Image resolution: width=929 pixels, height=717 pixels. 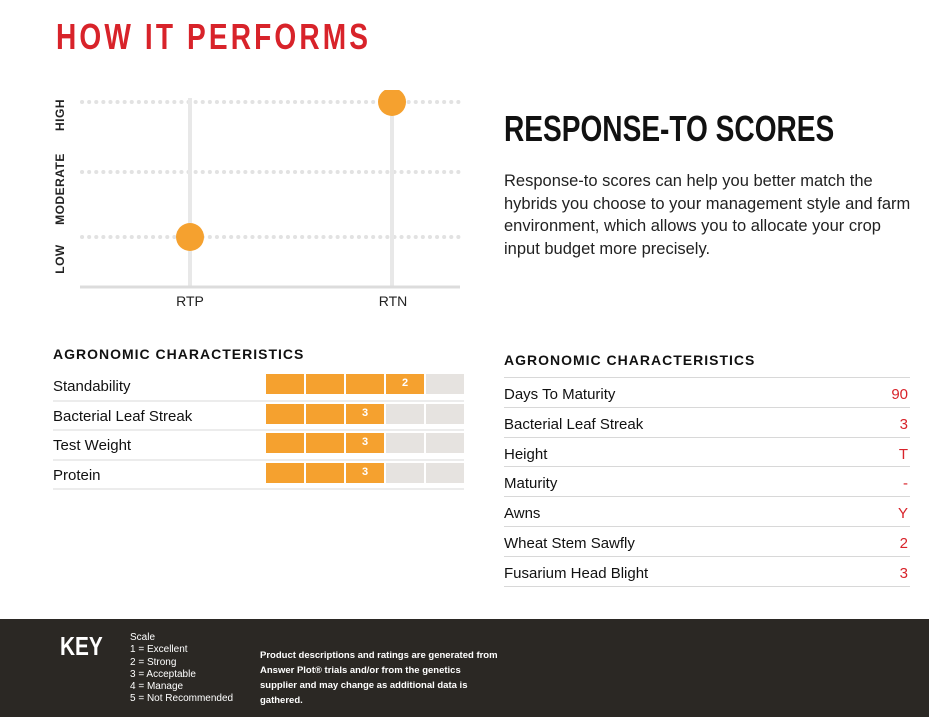 I want to click on value-row-label: Fusarium Head Blight, so click(x=576, y=573).